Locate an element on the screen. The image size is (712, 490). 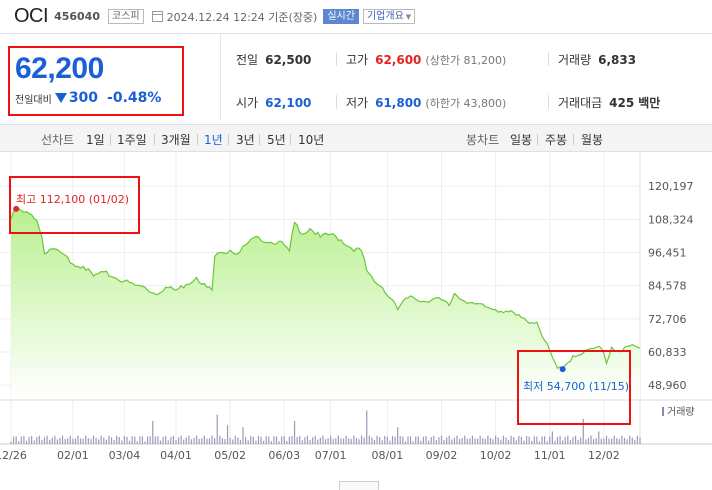
x-tick-label: 12/02 is located at coordinates (604, 455).